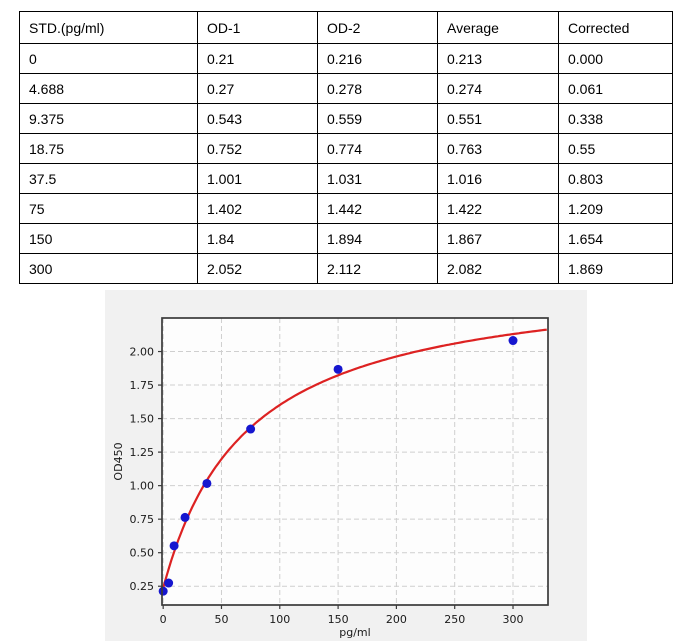 Image resolution: width=700 pixels, height=641 pixels. Describe the element at coordinates (163, 619) in the screenshot. I see `x-tick-label: 0` at that location.